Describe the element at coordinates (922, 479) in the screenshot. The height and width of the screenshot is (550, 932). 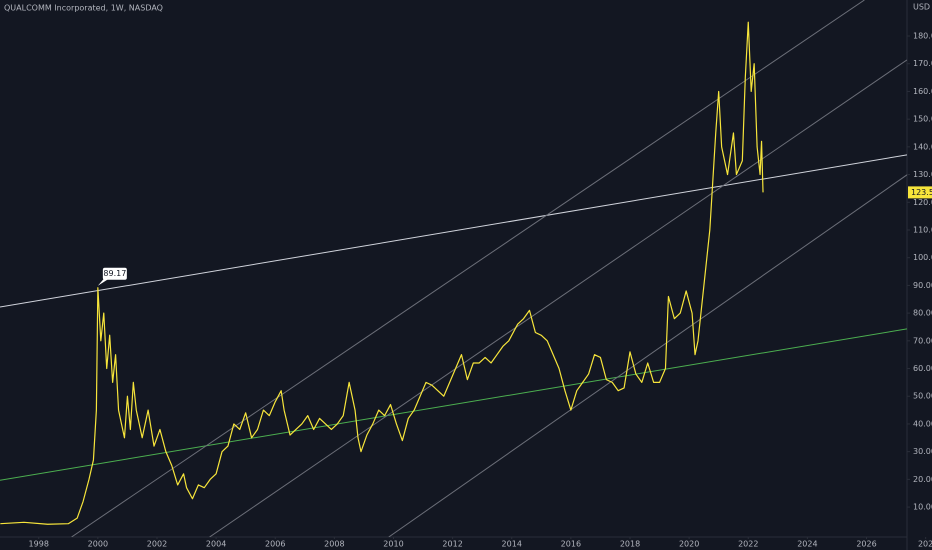
I see `y-tick-label: 20.00` at that location.